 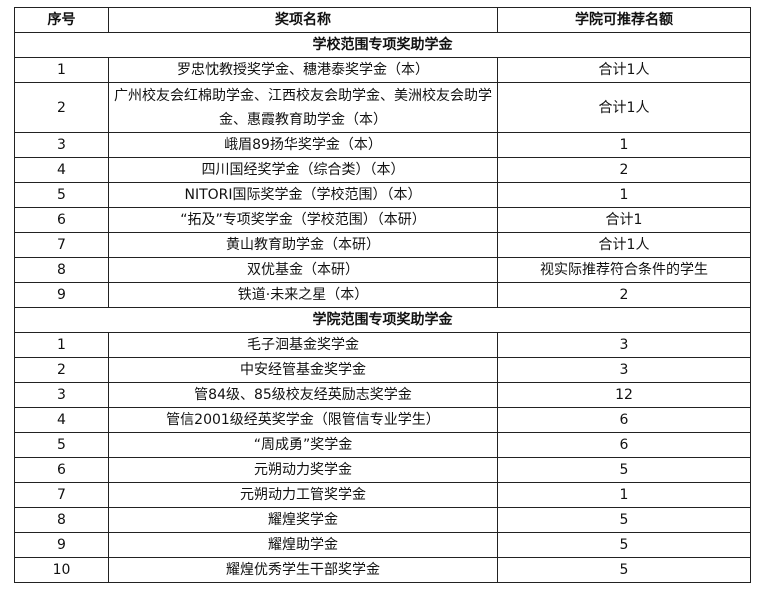 What do you see at coordinates (303, 470) in the screenshot?
I see `award-name: 元朔动力奖学金` at bounding box center [303, 470].